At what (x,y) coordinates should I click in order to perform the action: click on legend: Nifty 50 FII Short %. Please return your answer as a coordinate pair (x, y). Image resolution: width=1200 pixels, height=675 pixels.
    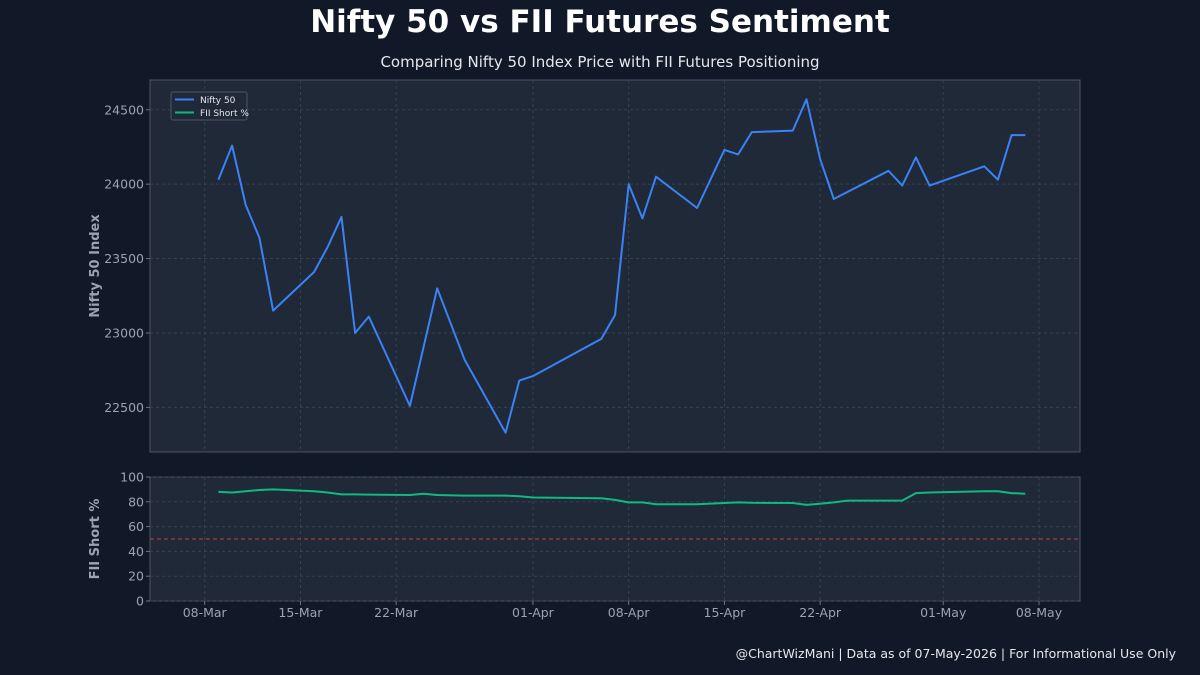
    Looking at the image, I should click on (209, 106).